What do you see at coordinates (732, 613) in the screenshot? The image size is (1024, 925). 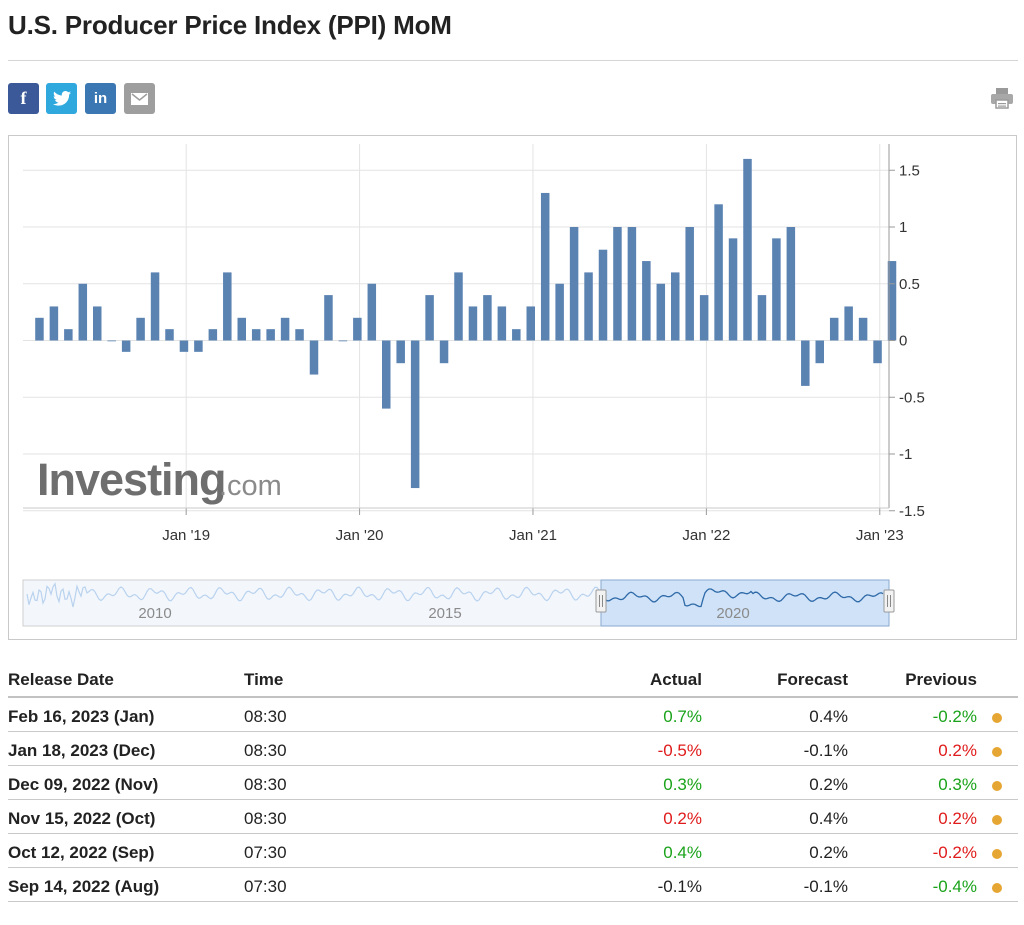 I see `navigator-year-label: 2020` at bounding box center [732, 613].